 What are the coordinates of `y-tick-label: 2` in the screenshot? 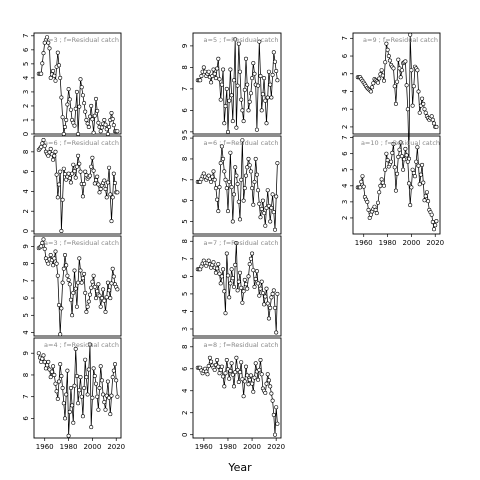 It's located at (185, 412).